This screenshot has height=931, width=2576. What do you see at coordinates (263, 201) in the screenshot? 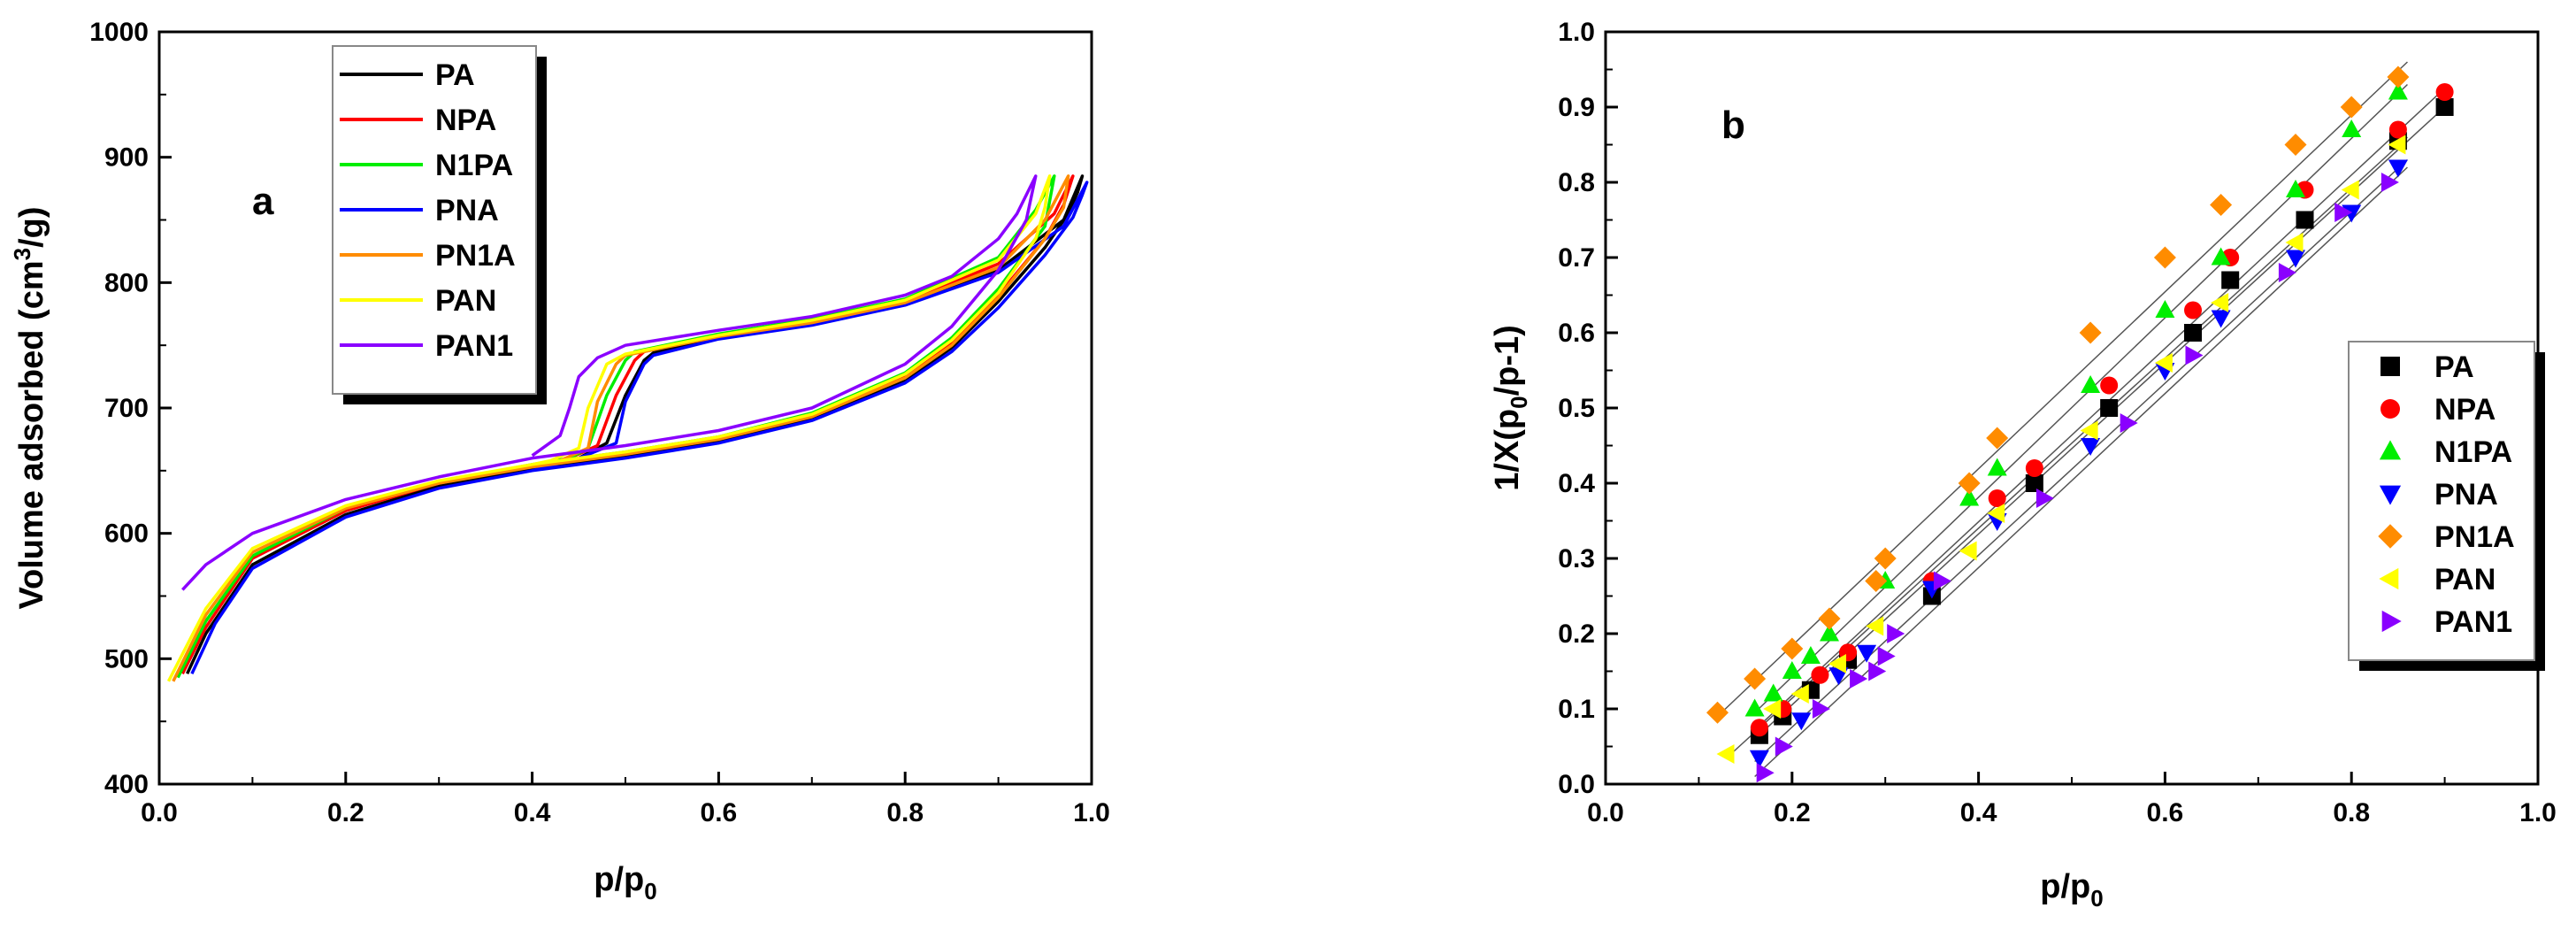
I see `a-panel-label: a` at bounding box center [263, 201].